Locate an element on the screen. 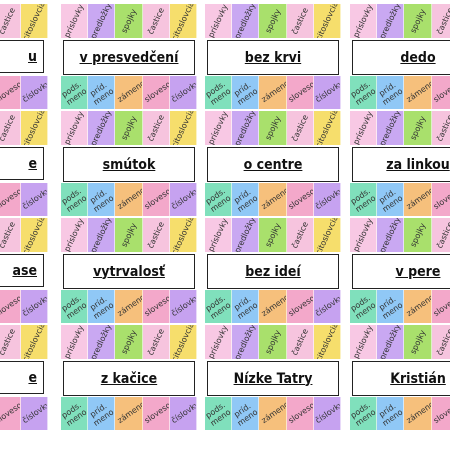  word-class-cell: pods. meno is located at coordinates (219, 413).